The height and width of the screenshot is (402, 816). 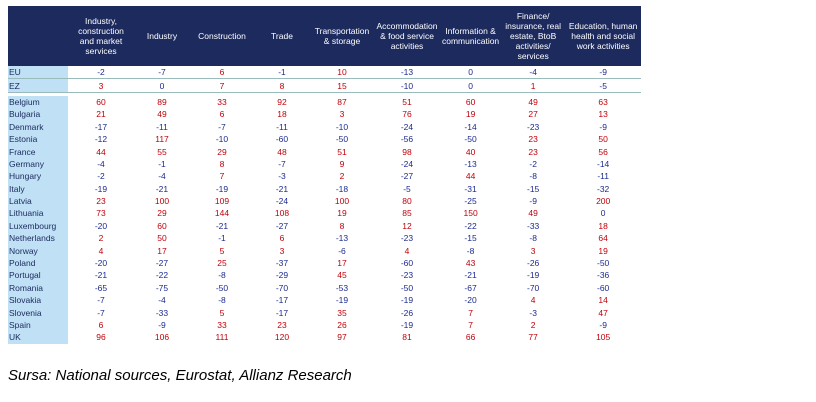 I want to click on row-label: Bulgaria, so click(x=38, y=114).